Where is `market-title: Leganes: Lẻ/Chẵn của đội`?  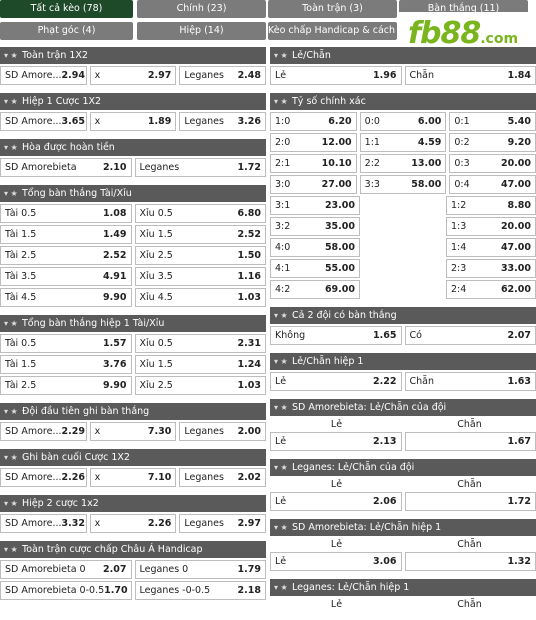
market-title: Leganes: Lẻ/Chẵn của đội is located at coordinates (403, 467).